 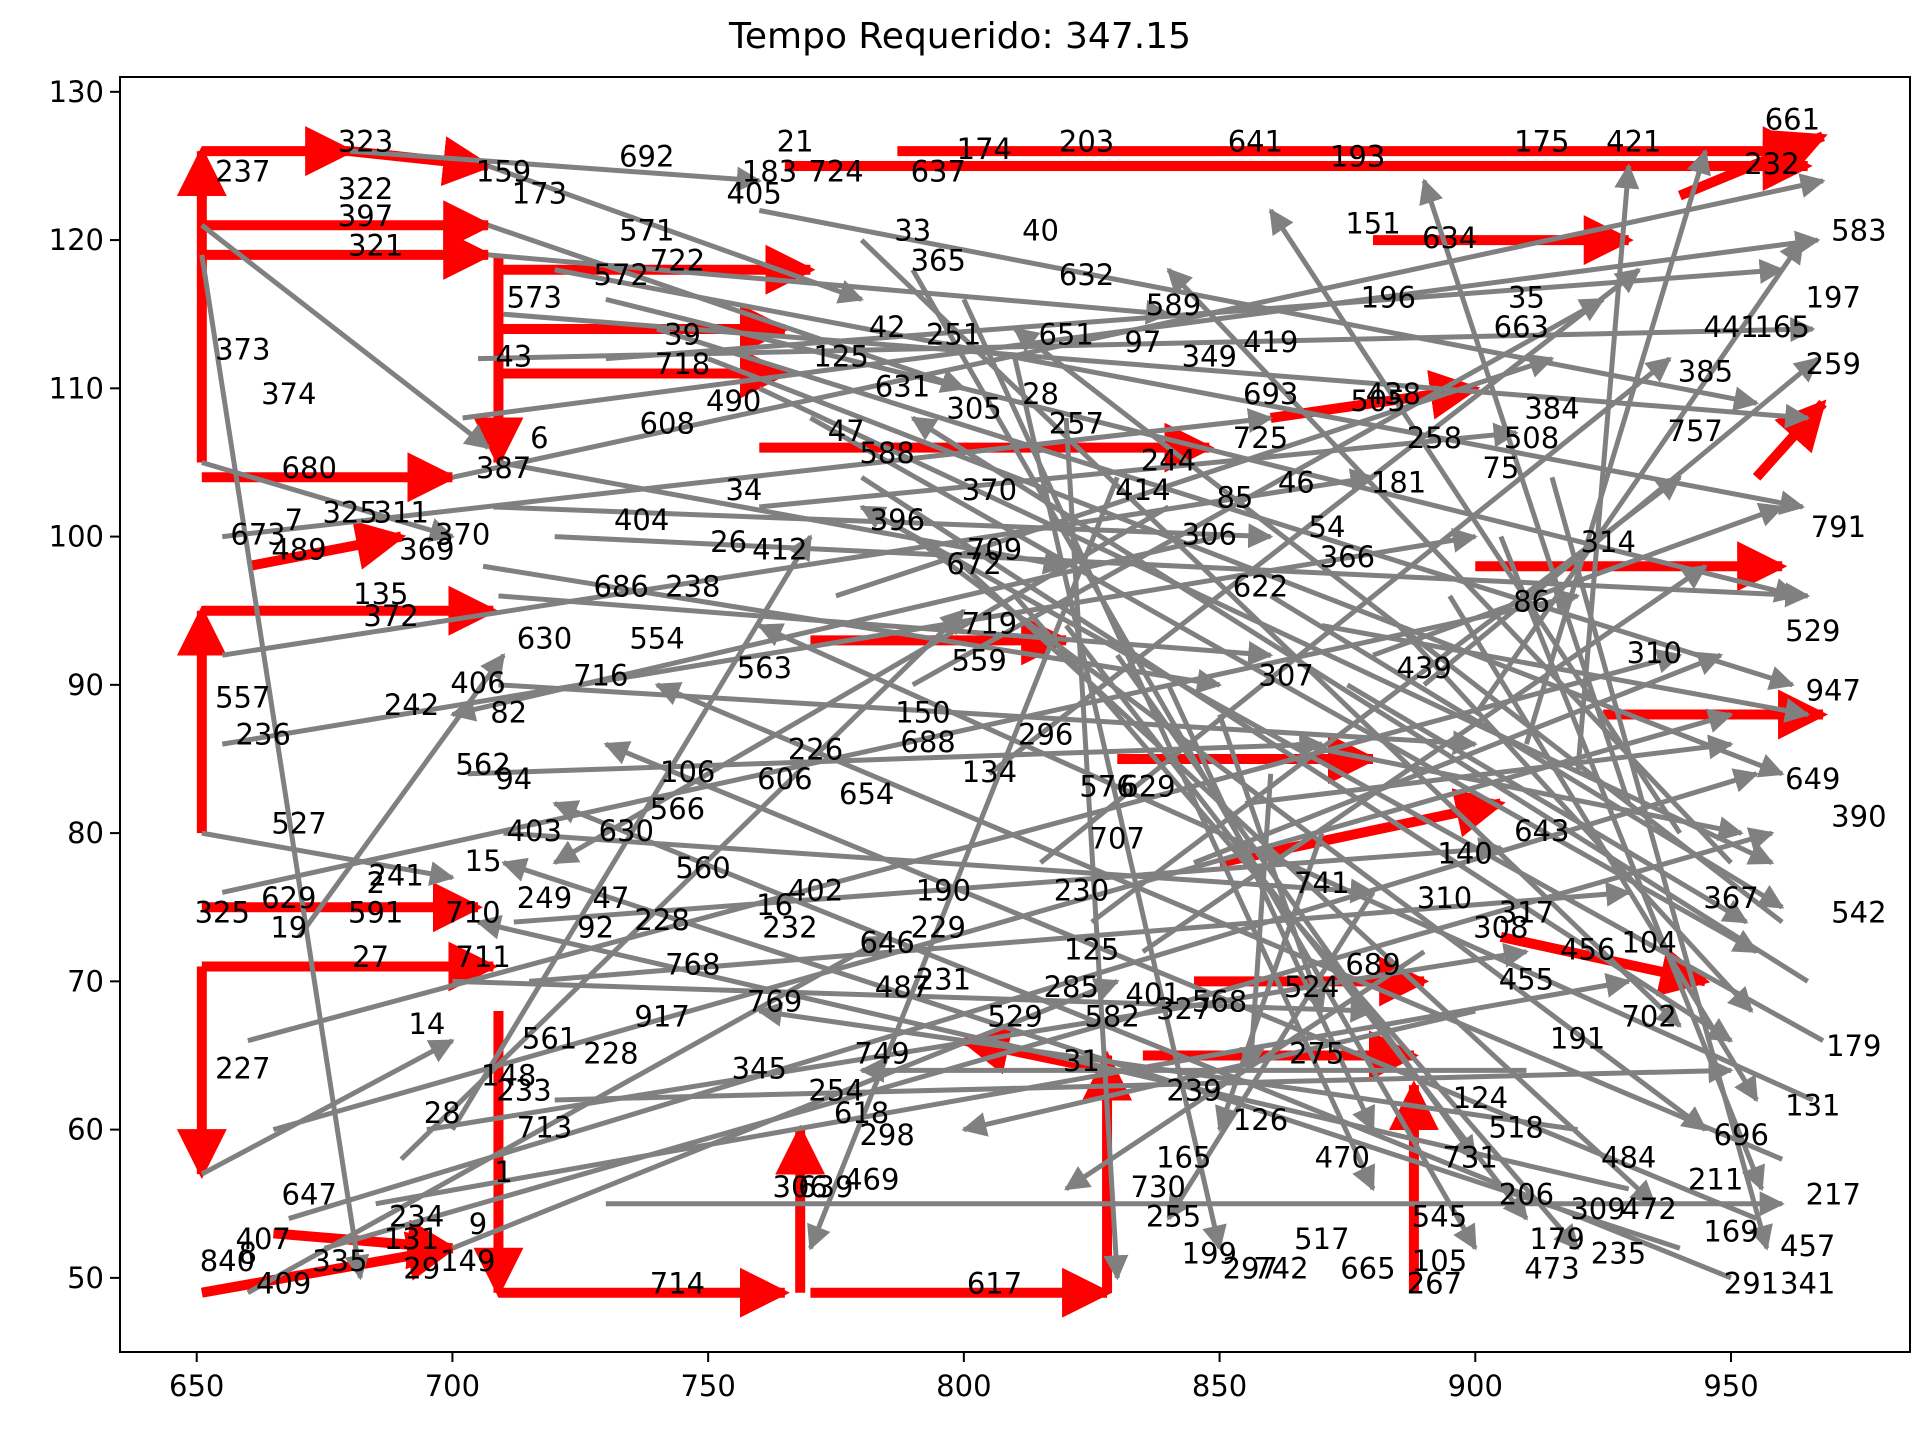 What do you see at coordinates (544, 898) in the screenshot?
I see `node-label: 249` at bounding box center [544, 898].